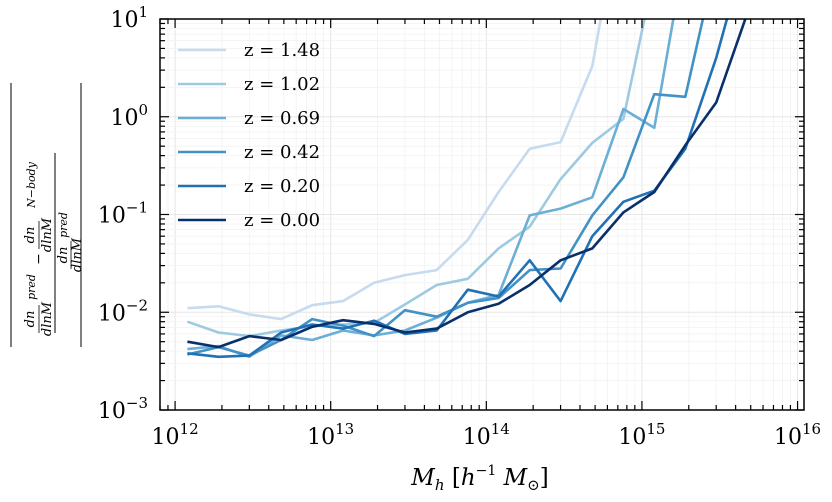  Describe the element at coordinates (129, 116) in the screenshot. I see `y-tick-label: 10⁰` at that location.